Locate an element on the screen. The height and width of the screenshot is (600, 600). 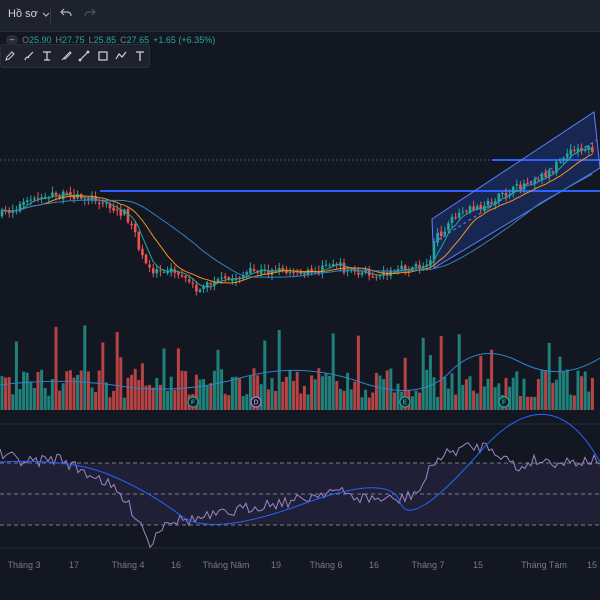
text-tool-button is located at coordinates (47, 56).